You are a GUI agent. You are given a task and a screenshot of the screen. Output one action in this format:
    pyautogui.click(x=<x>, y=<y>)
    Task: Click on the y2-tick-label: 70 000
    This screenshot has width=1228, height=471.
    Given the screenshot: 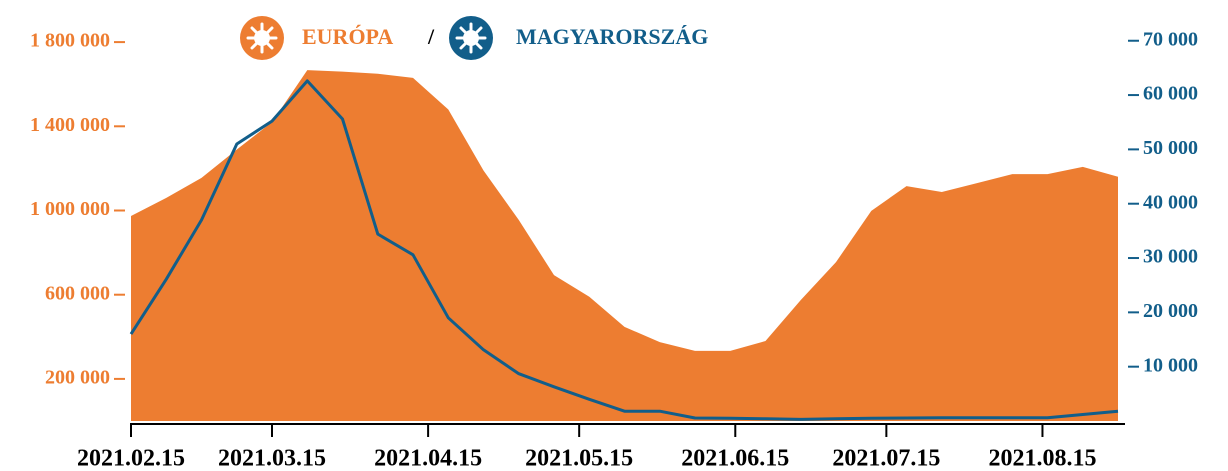 What is the action you would take?
    pyautogui.click(x=1170, y=39)
    